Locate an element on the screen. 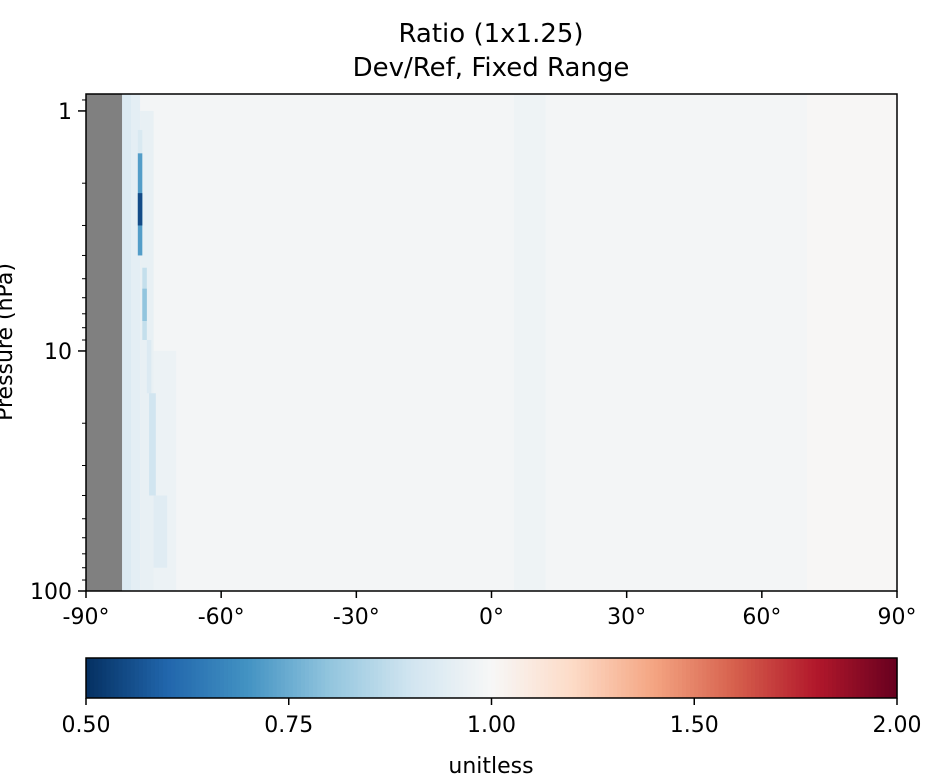  colorbar-tick-label: 1.00 is located at coordinates (491, 725).